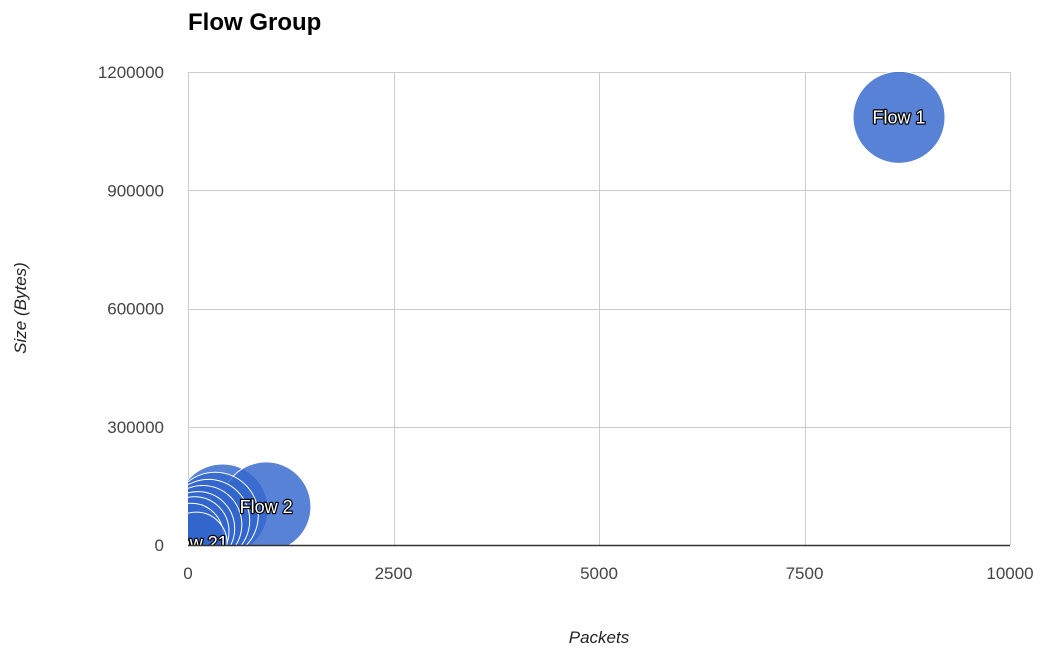 Image resolution: width=1041 pixels, height=650 pixels. I want to click on bubble-label: Flow 2, so click(266, 507).